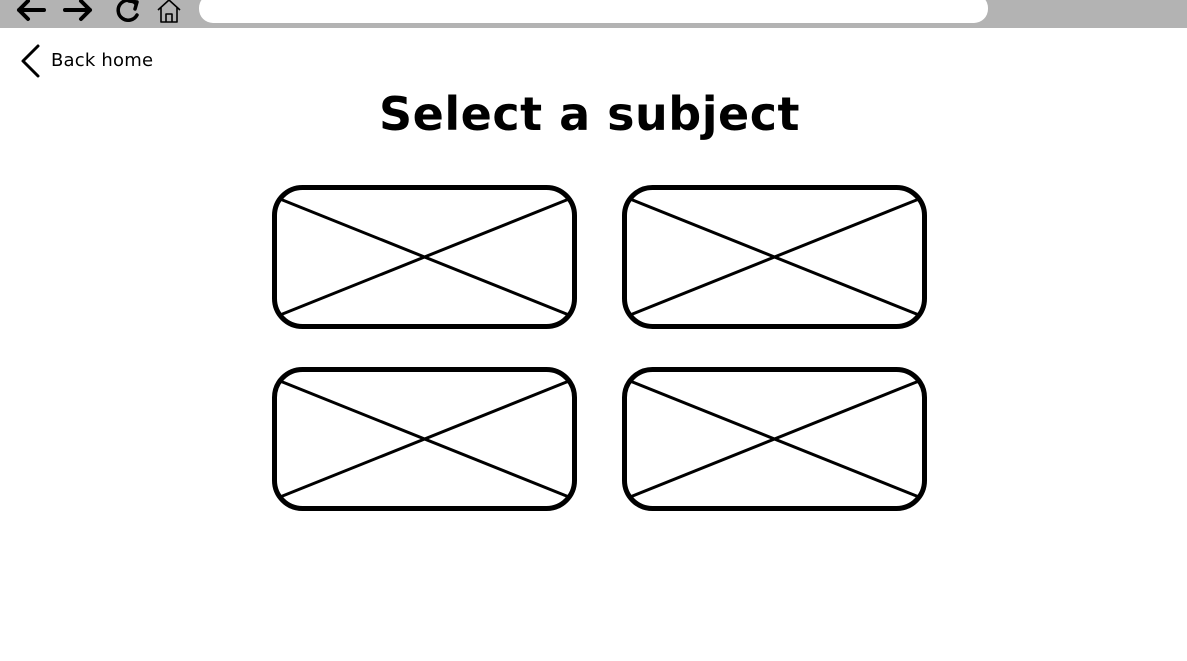 This screenshot has width=1187, height=661. I want to click on reload-icon, so click(126, 13).